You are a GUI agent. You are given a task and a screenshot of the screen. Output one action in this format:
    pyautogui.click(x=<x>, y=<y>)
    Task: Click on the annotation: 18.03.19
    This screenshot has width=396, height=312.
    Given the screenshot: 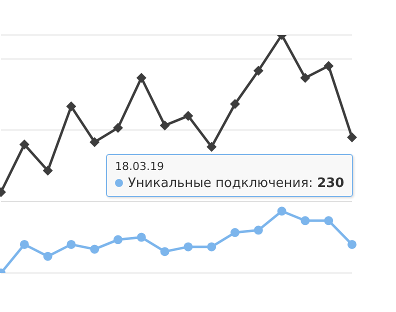 What is the action you would take?
    pyautogui.click(x=140, y=166)
    